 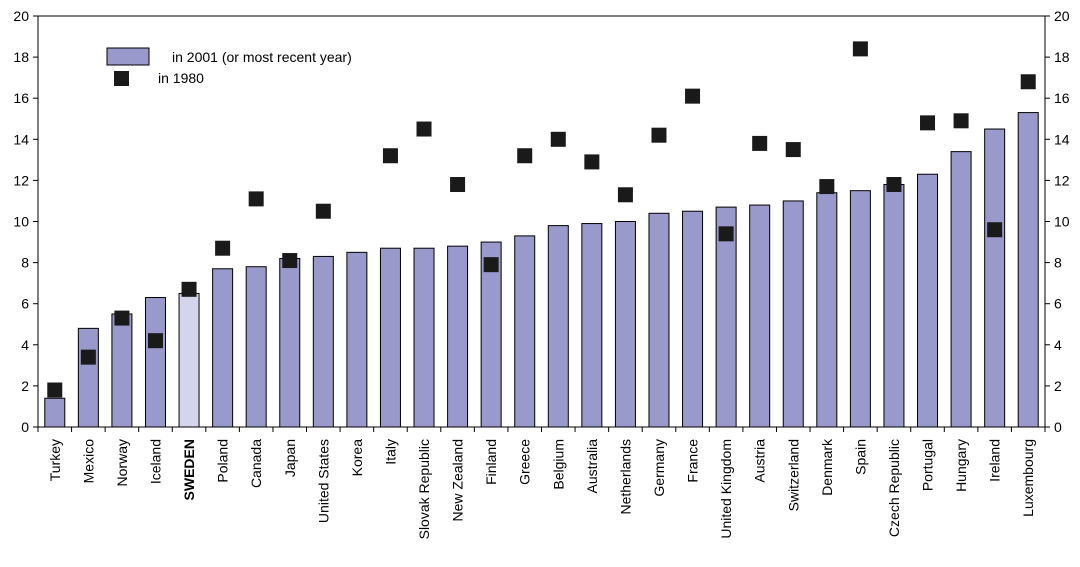 What do you see at coordinates (693, 461) in the screenshot?
I see `category-label: France` at bounding box center [693, 461].